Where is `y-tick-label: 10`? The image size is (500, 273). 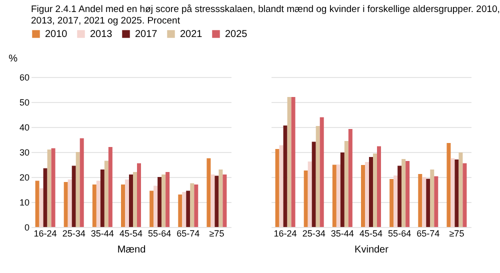
y-tick-label: 10 is located at coordinates (24, 203).